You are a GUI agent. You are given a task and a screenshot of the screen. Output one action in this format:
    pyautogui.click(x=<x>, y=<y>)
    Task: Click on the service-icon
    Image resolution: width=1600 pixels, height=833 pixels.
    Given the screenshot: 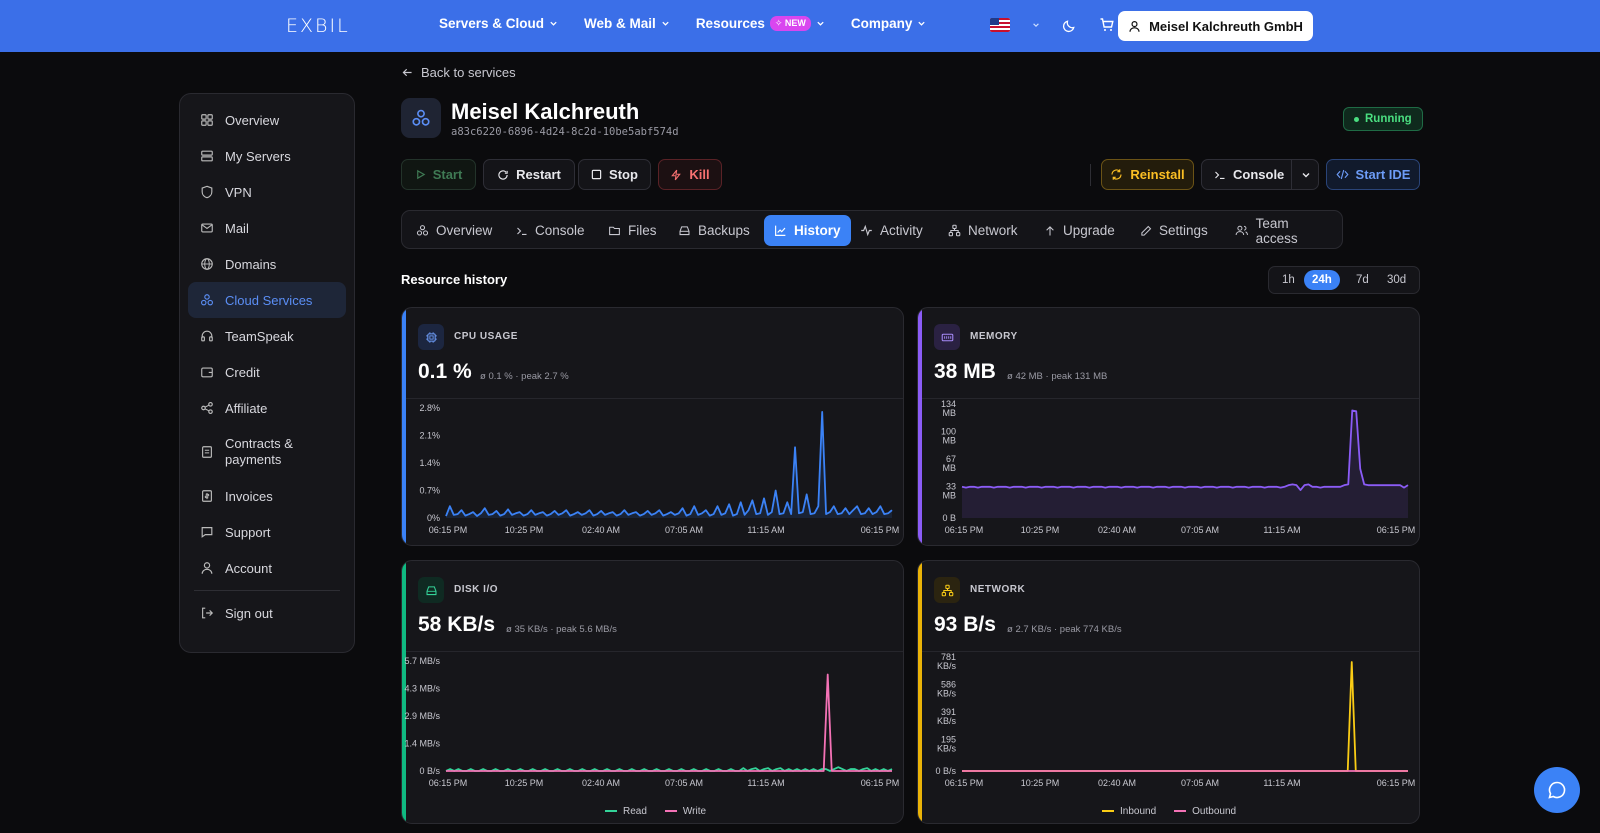 What is the action you would take?
    pyautogui.click(x=421, y=118)
    